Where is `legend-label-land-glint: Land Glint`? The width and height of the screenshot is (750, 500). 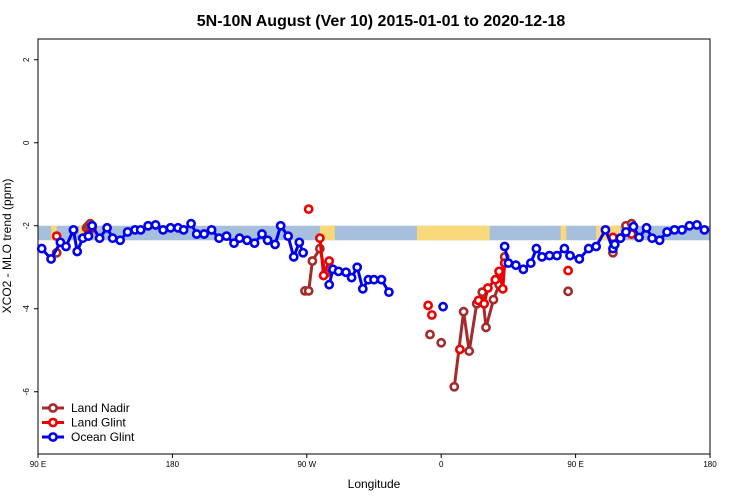
legend-label-land-glint: Land Glint is located at coordinates (98, 423).